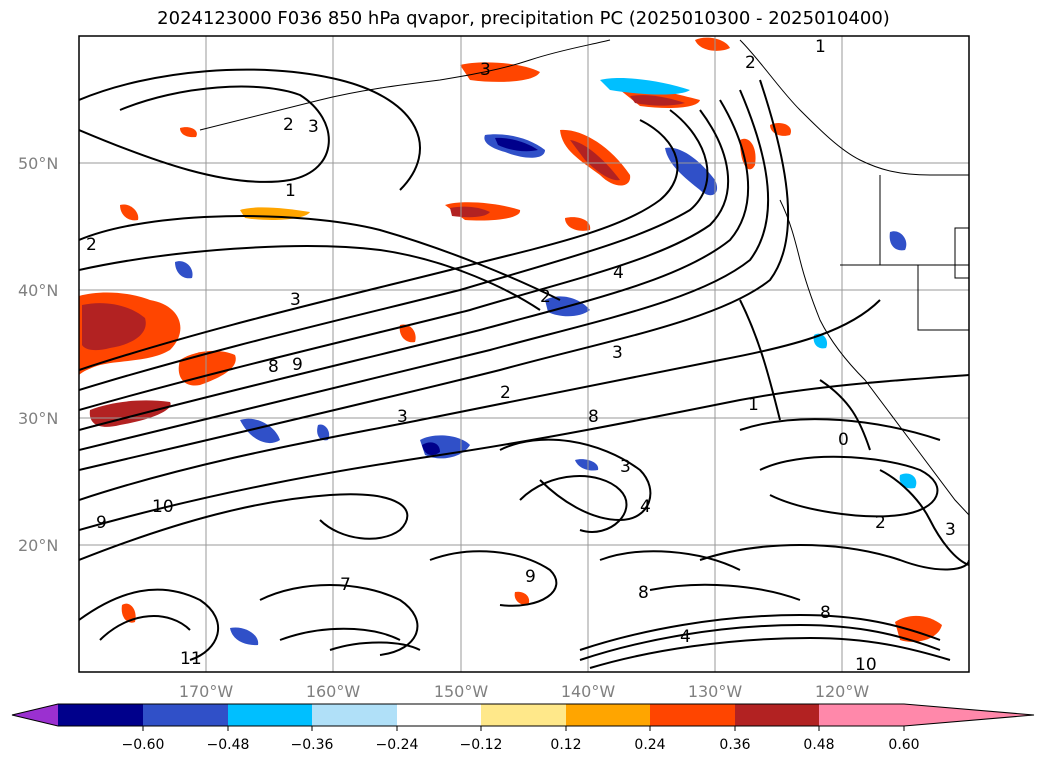 This screenshot has height=765, width=1047. Describe the element at coordinates (565, 745) in the screenshot. I see `colorbar-tick-label: 0.12` at that location.